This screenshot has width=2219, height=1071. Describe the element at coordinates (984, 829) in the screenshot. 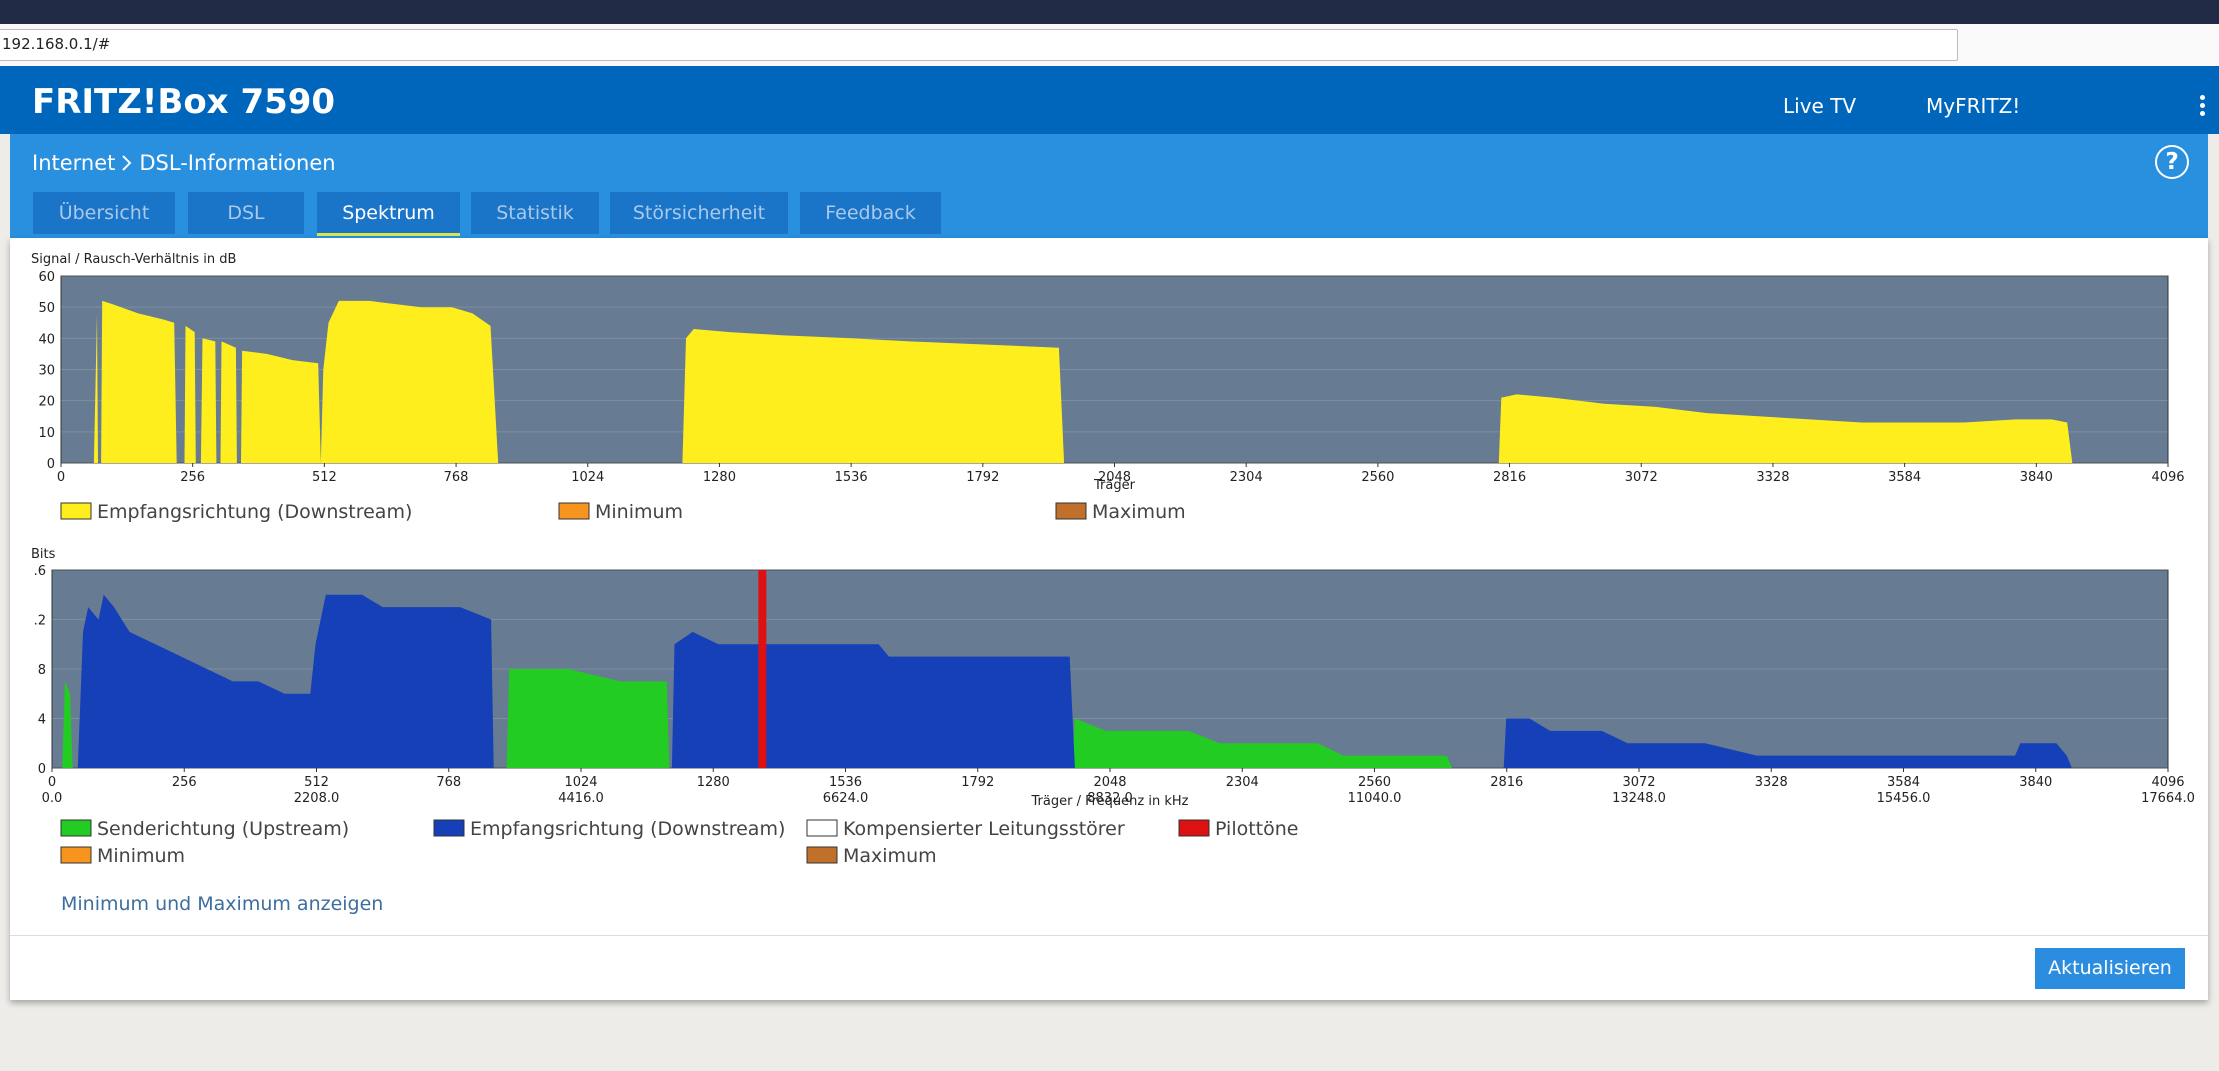

I see `legend-label: Kompensierter Leitungsstörer` at that location.